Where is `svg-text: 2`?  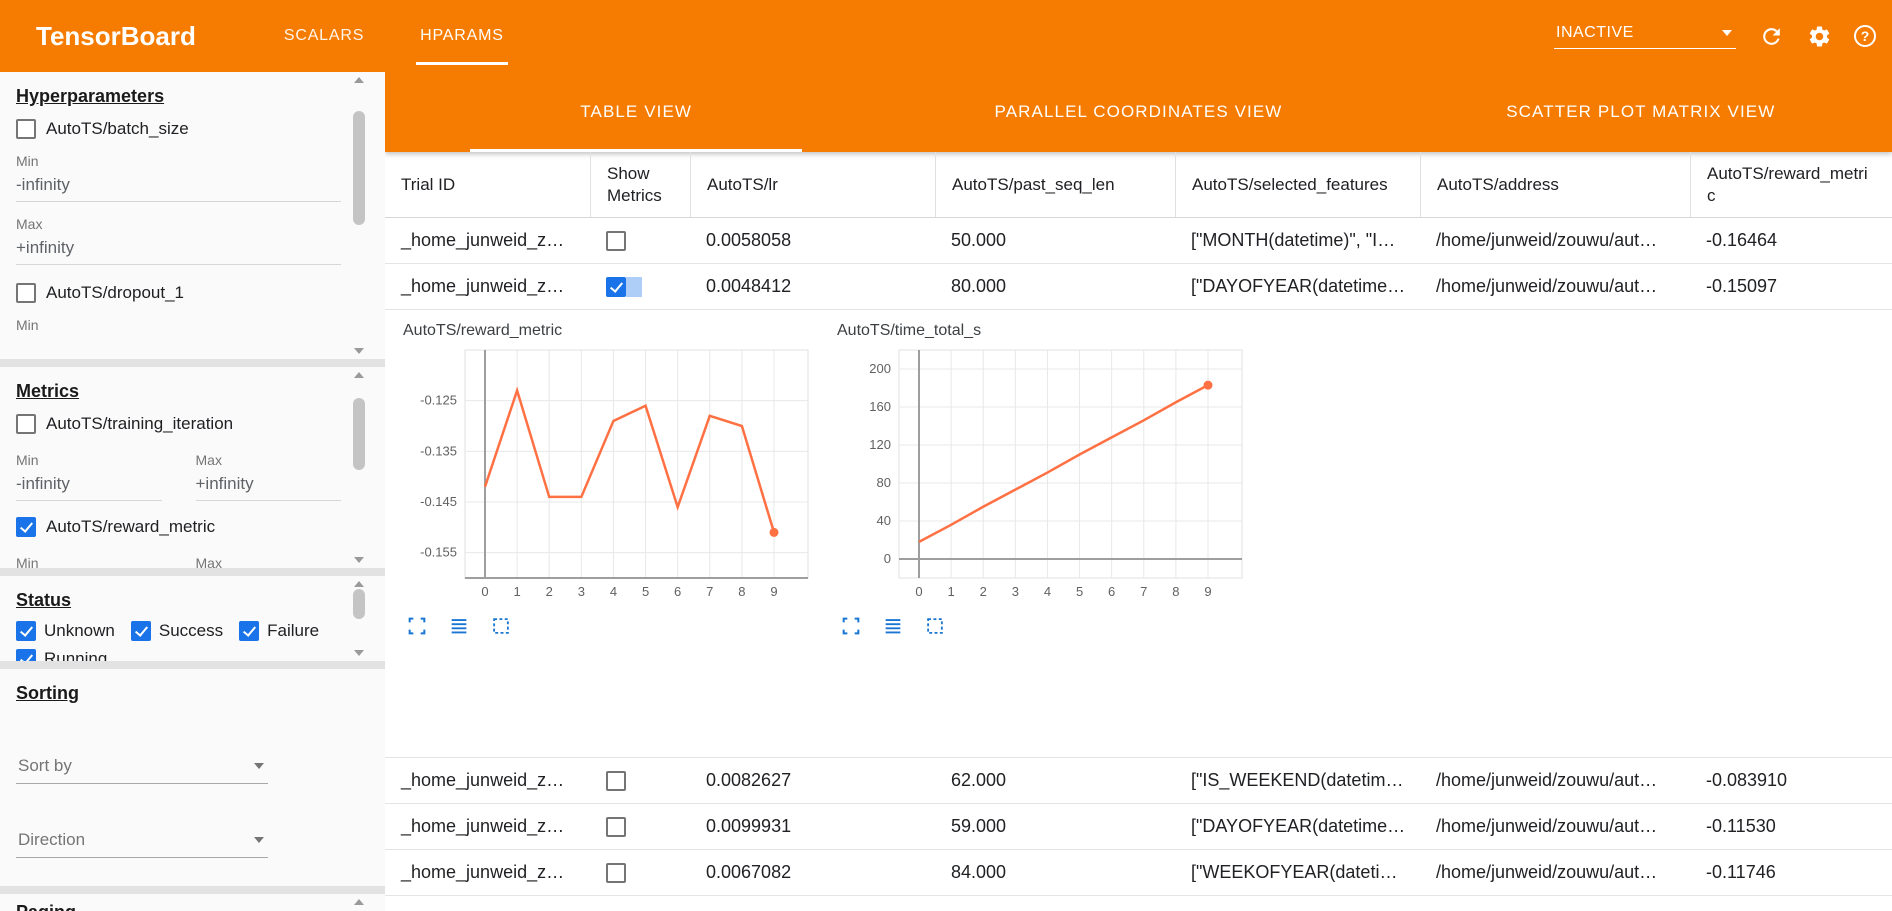
svg-text: 2 is located at coordinates (549, 591).